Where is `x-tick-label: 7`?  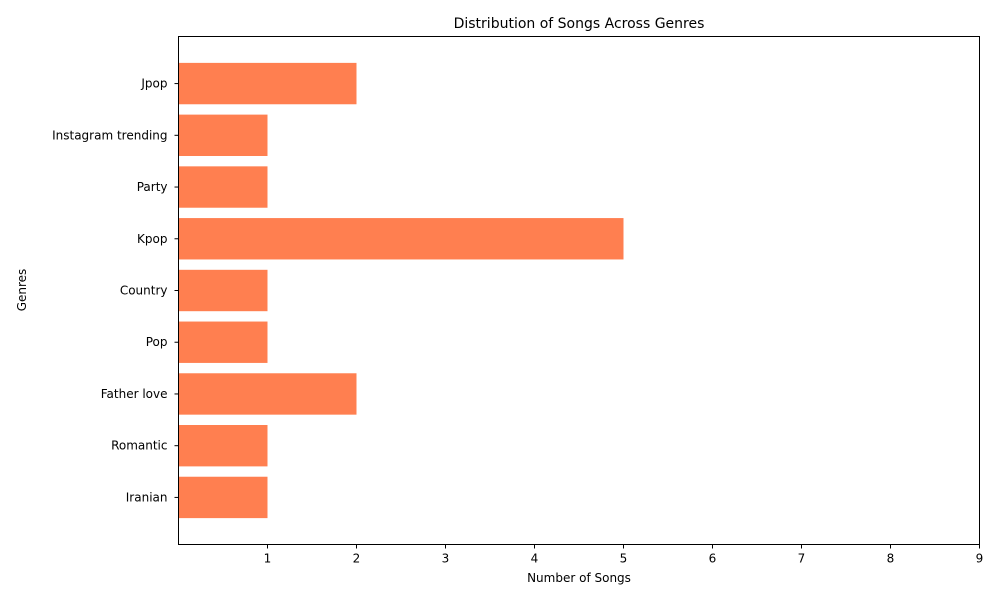 x-tick-label: 7 is located at coordinates (802, 559).